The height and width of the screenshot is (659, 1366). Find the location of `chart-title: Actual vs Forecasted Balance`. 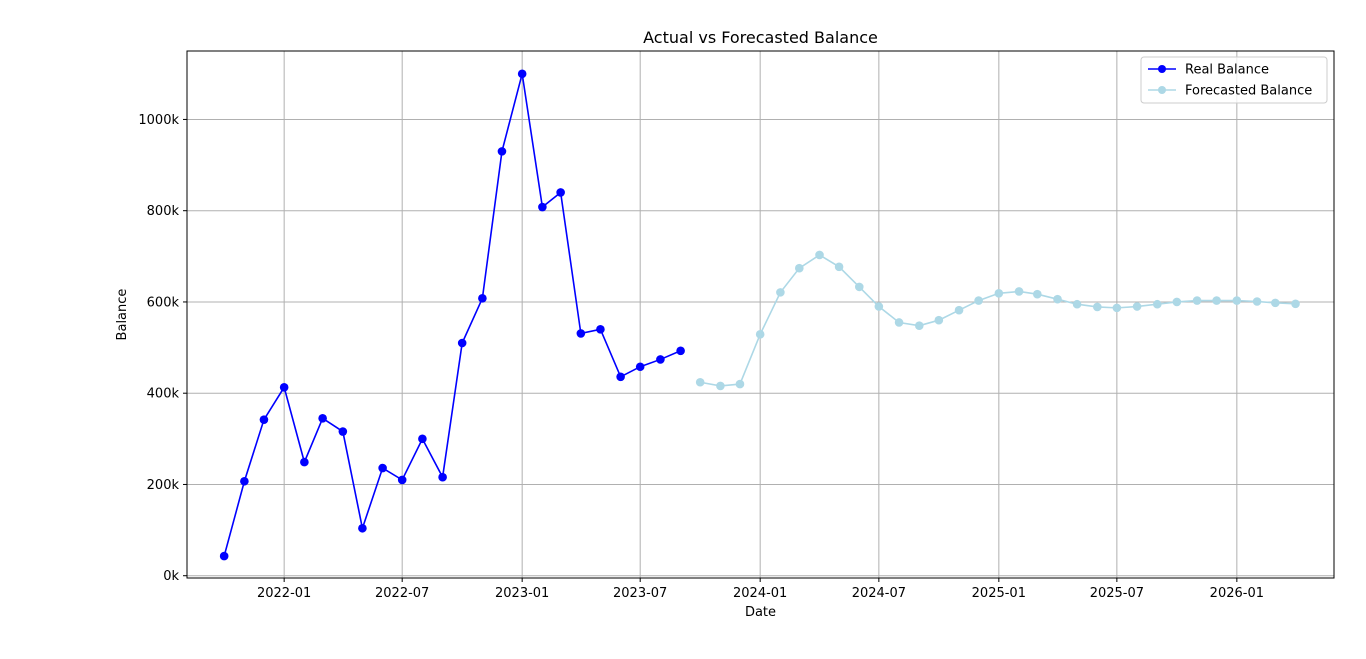

chart-title: Actual vs Forecasted Balance is located at coordinates (760, 37).